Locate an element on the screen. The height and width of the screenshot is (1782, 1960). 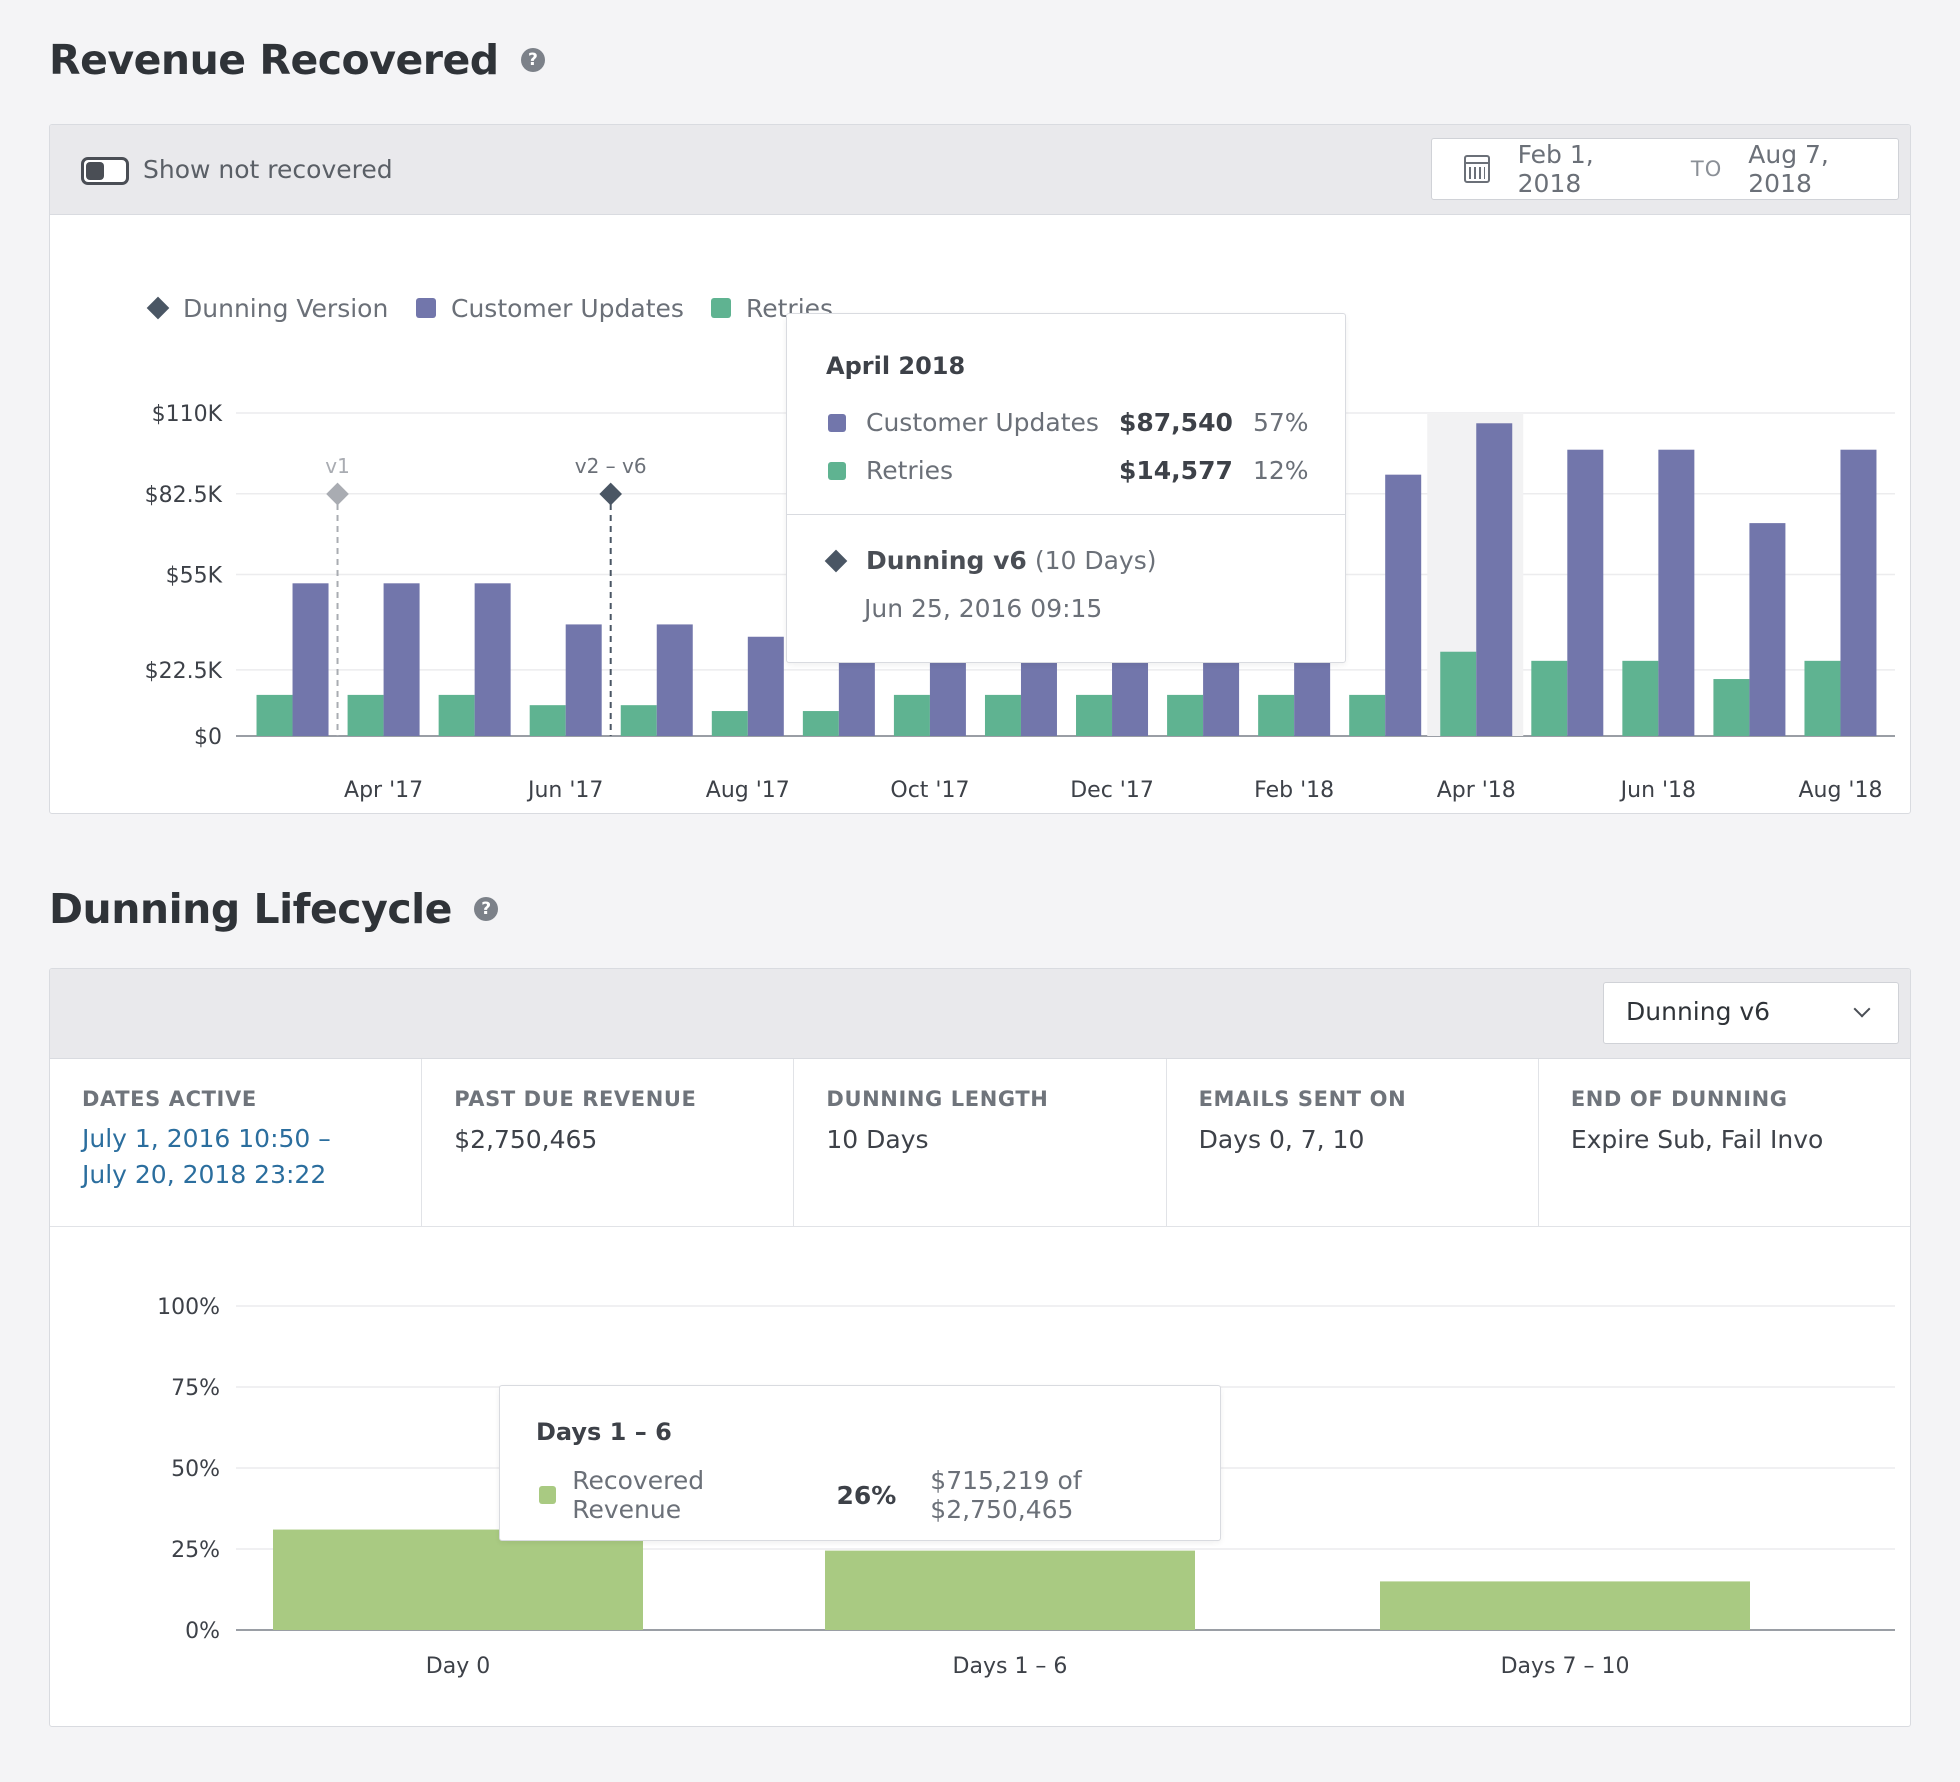
stat-label: DATES ACTIVE is located at coordinates (169, 1099).